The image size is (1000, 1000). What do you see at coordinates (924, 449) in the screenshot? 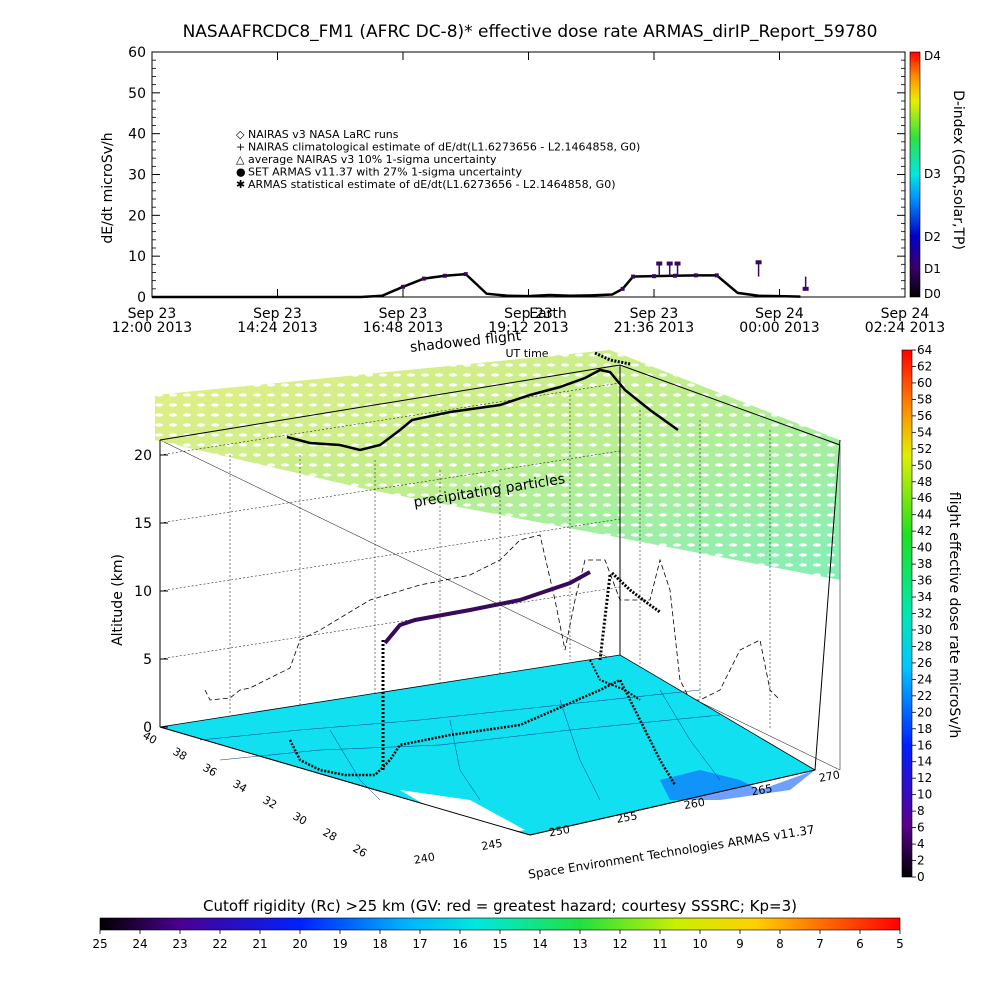
I see `dose-colorbar-tick-label: 52` at bounding box center [924, 449].